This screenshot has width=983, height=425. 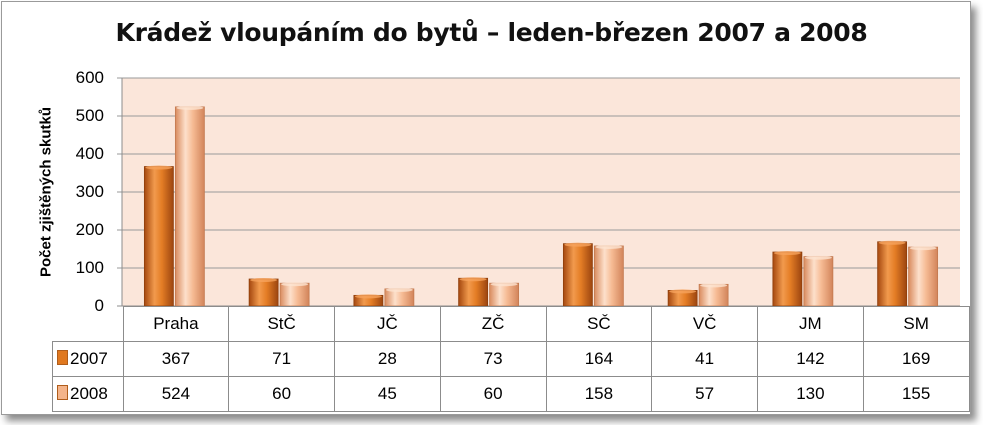 I want to click on bar-2008-JM, so click(x=818, y=281).